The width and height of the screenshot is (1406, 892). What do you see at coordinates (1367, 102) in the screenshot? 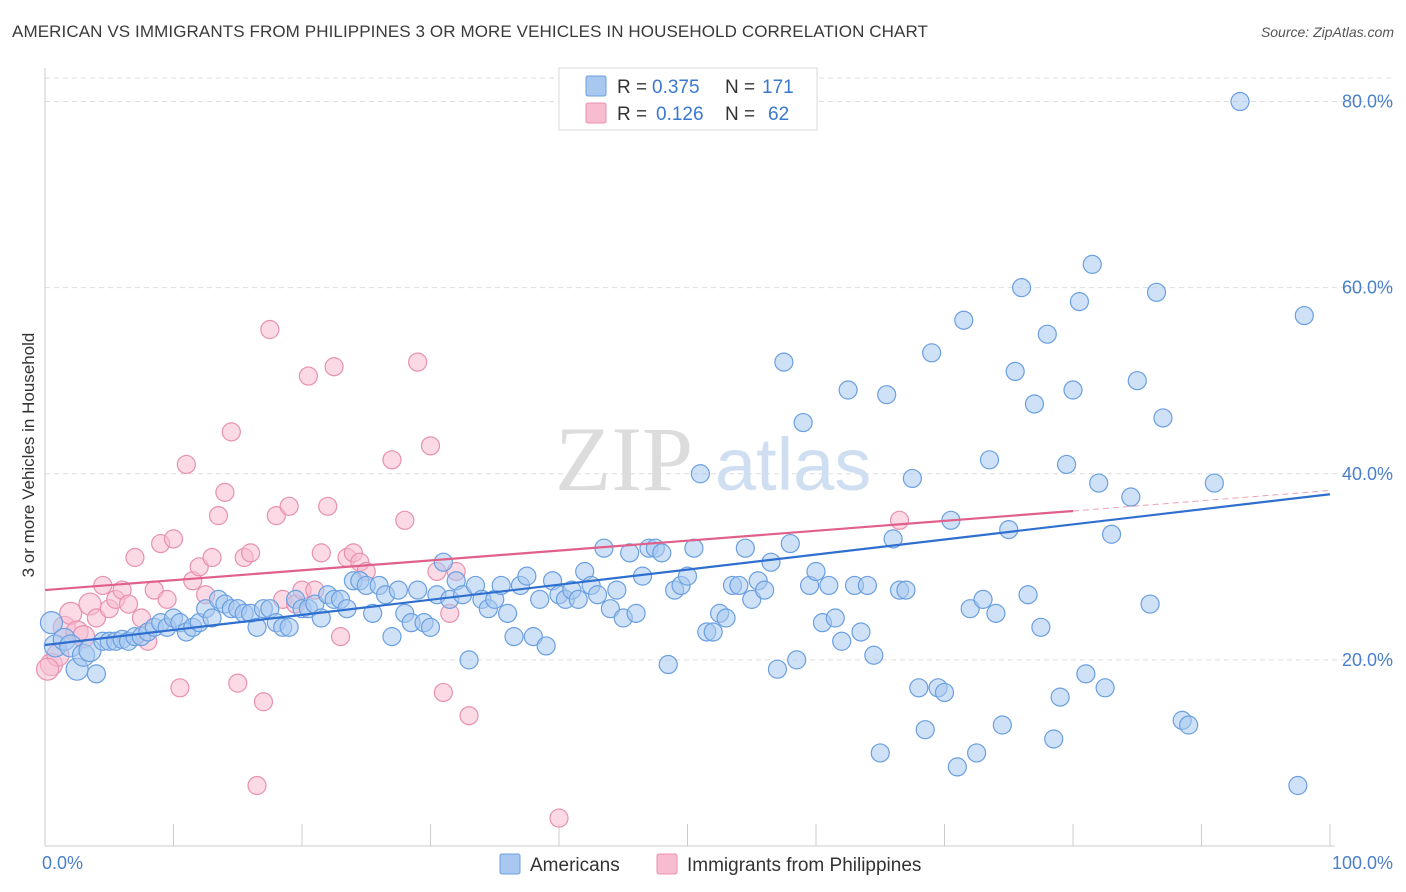
I see `y-tick-label: 80.0%` at bounding box center [1367, 102].